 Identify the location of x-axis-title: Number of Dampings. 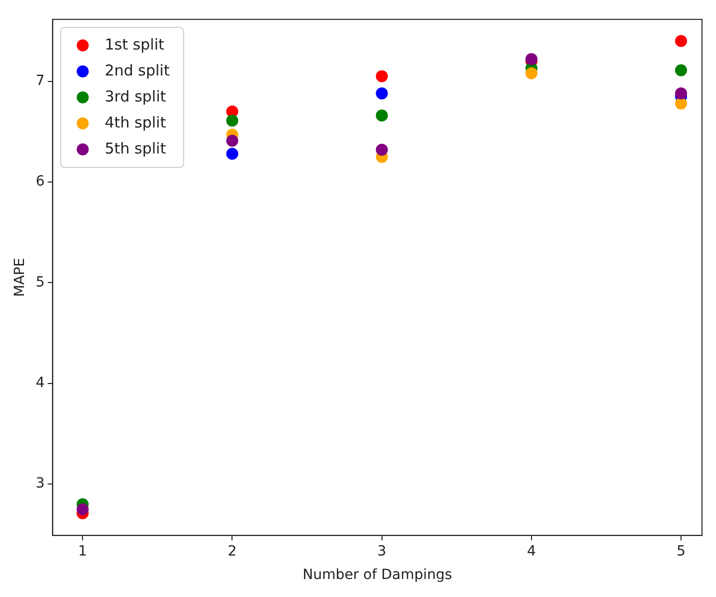
(377, 575).